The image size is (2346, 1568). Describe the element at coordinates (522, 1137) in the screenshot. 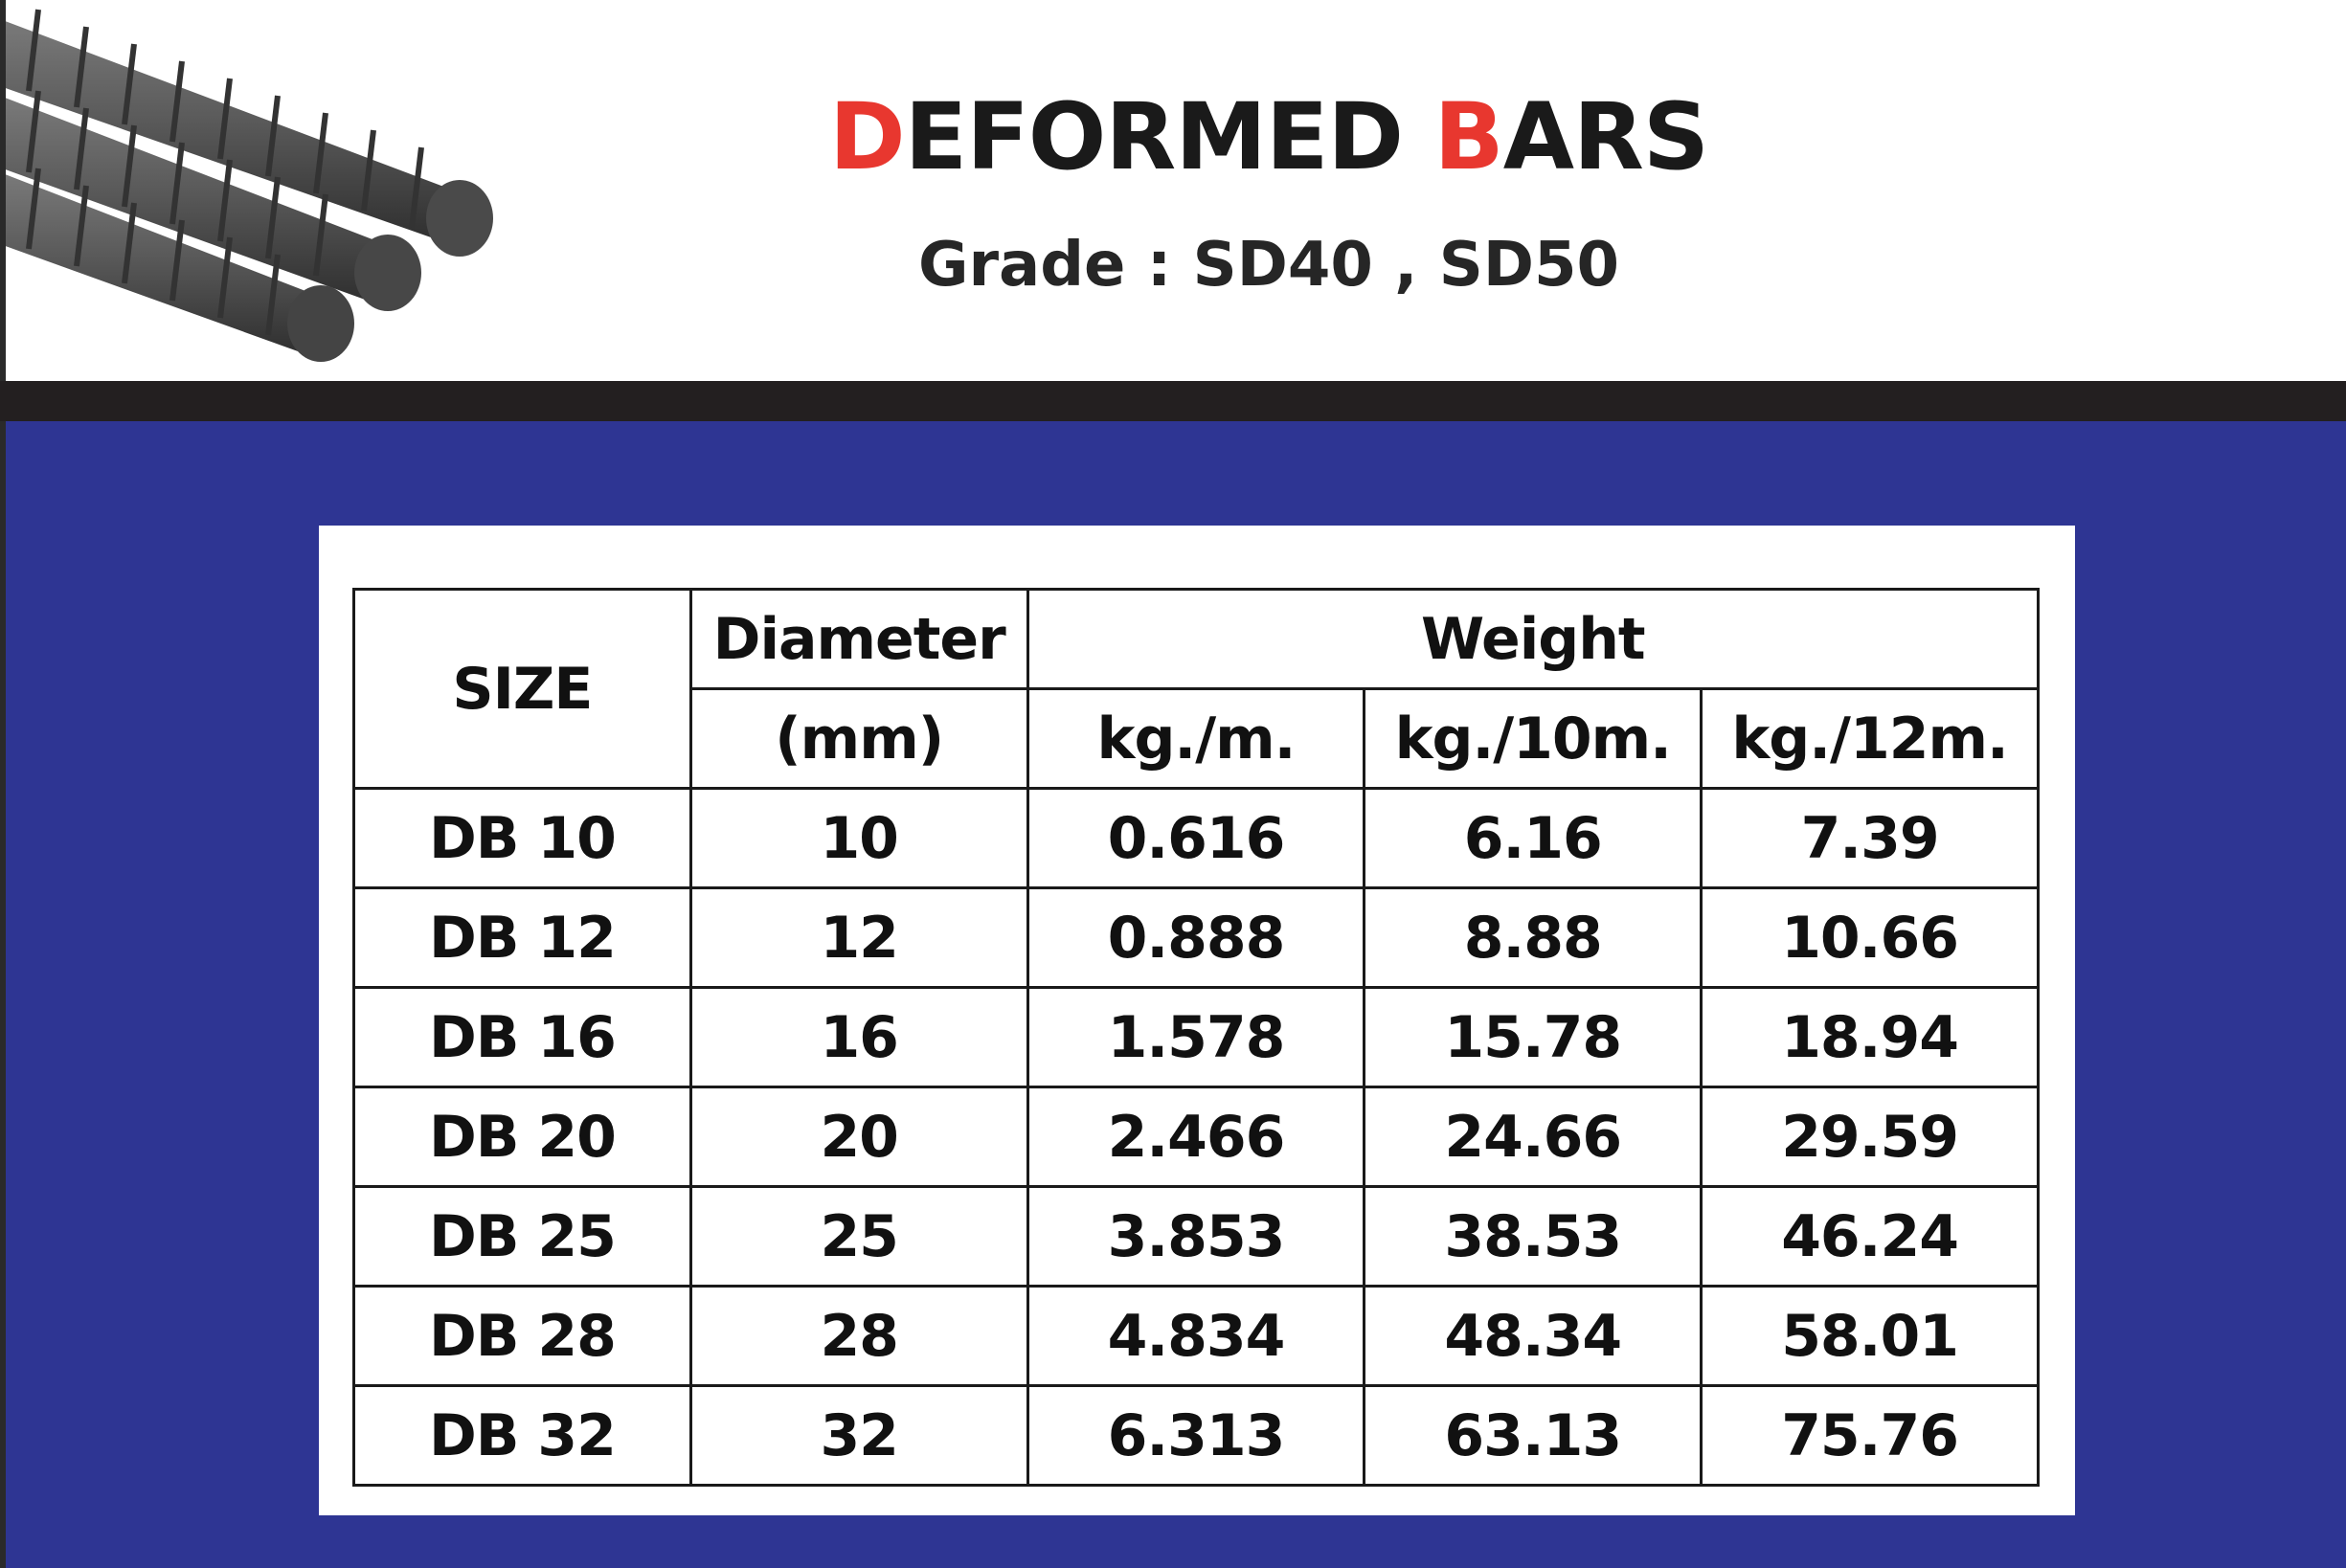

I see `size-cell: DB 20` at that location.